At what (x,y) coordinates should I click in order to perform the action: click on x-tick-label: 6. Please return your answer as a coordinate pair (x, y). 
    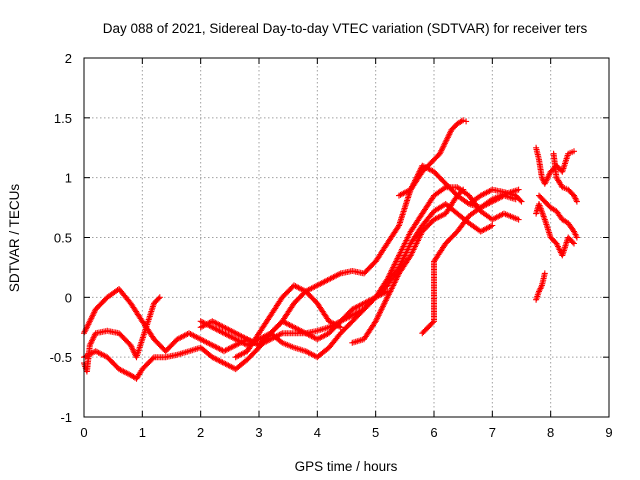
    Looking at the image, I should click on (433, 432).